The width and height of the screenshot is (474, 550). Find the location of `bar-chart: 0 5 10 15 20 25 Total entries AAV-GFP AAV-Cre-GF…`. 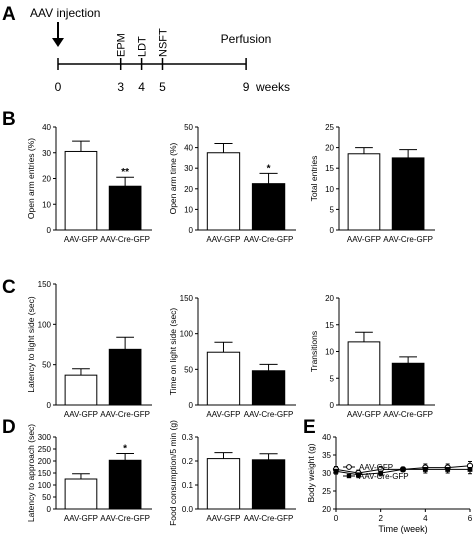

bar-chart: 0 5 10 15 20 25 Total entries AAV-GFP AAV-Cre-GF… is located at coordinates (372, 183).